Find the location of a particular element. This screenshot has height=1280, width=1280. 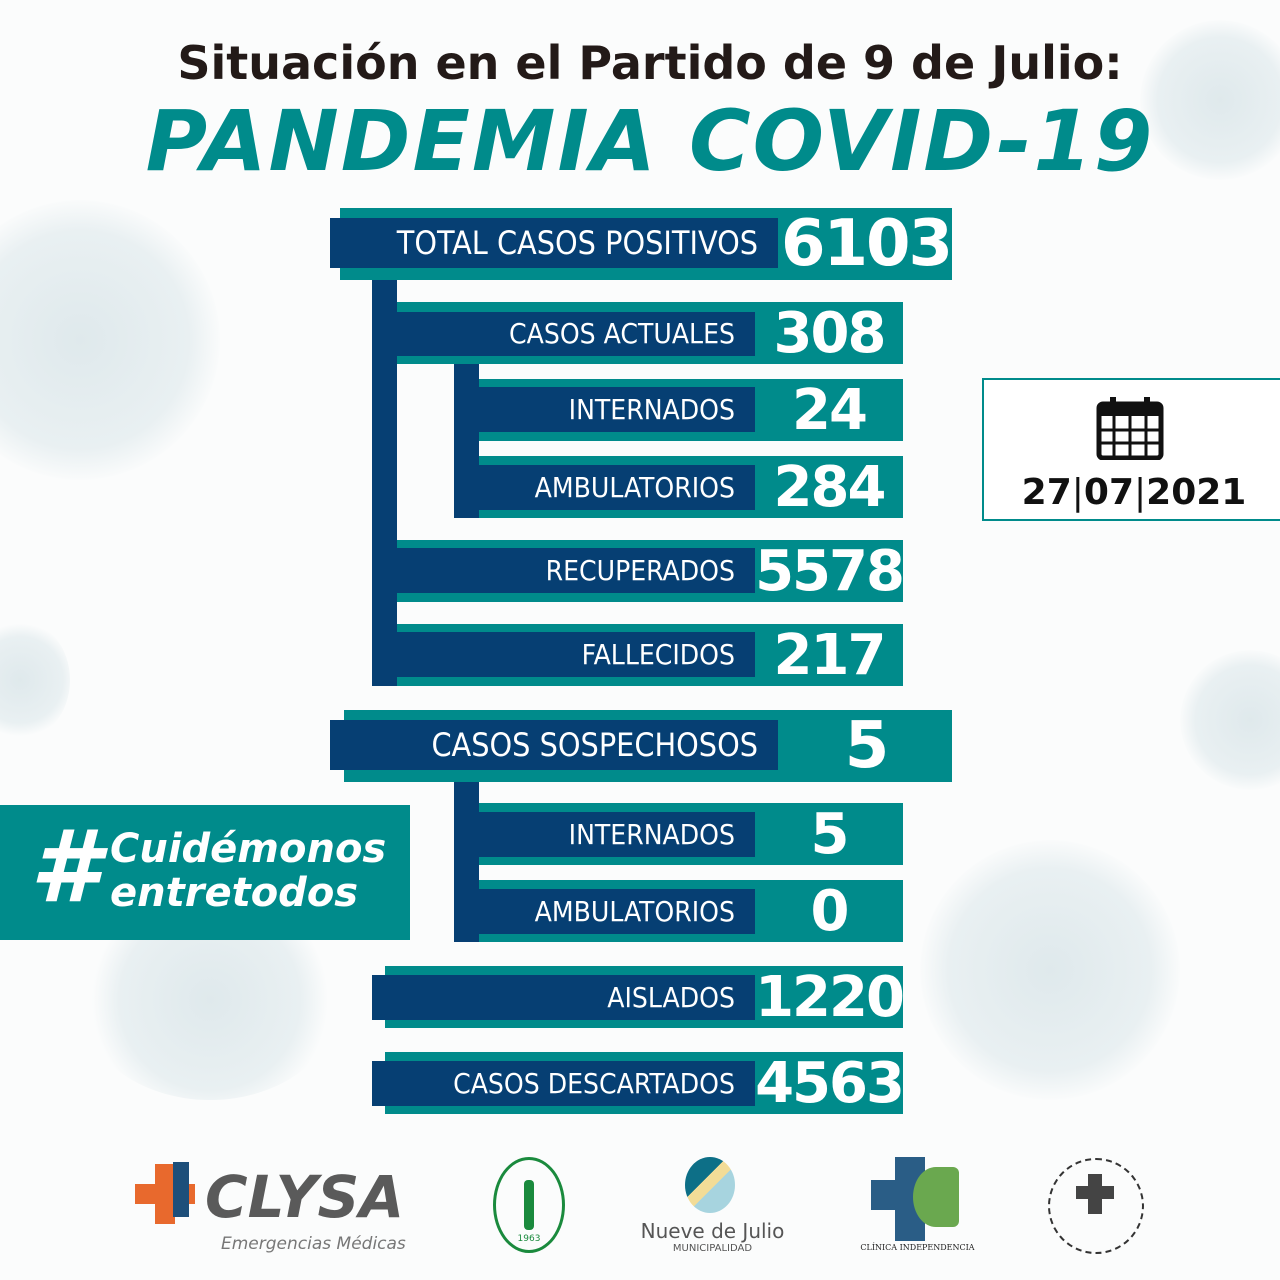

title-line2: PANDEMIA COVID-19 is located at coordinates (650, 141).